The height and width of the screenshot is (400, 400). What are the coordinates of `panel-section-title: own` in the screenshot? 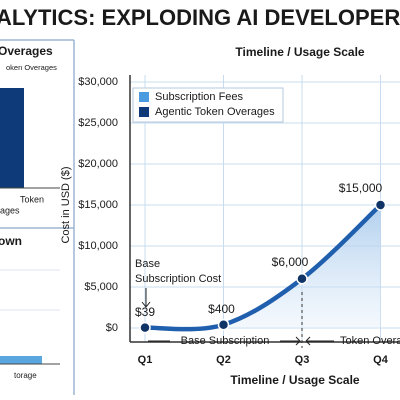 It's located at (11, 241).